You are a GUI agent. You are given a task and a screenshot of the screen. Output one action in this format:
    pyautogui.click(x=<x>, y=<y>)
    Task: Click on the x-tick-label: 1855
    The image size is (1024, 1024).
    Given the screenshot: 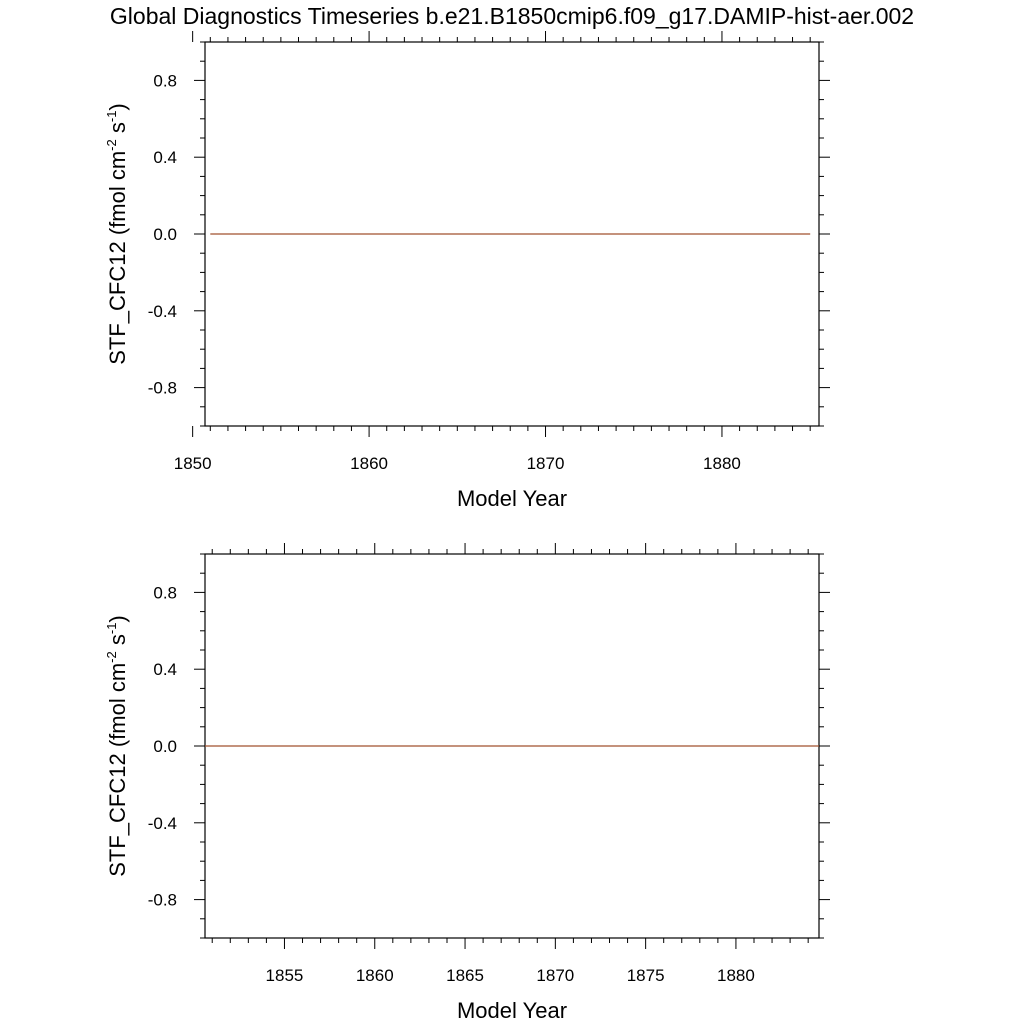 What is the action you would take?
    pyautogui.click(x=285, y=975)
    